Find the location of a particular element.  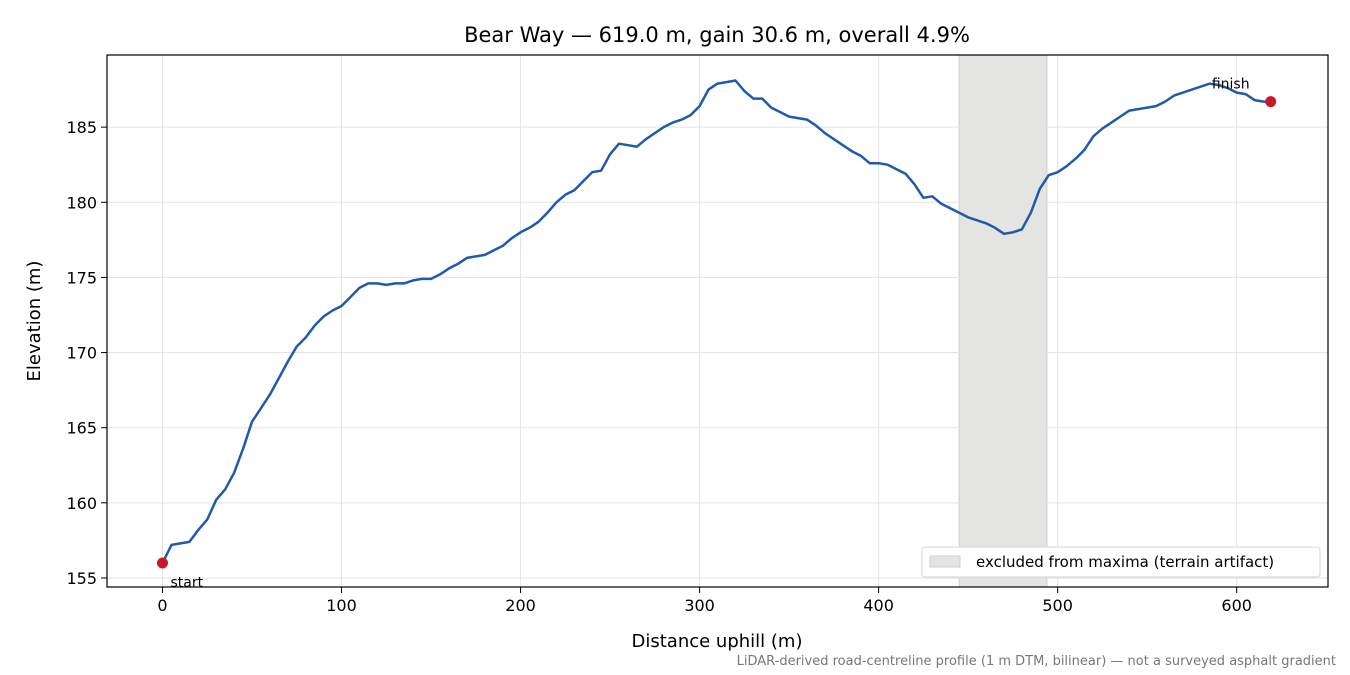

y-tick-label: 170 is located at coordinates (81, 353).